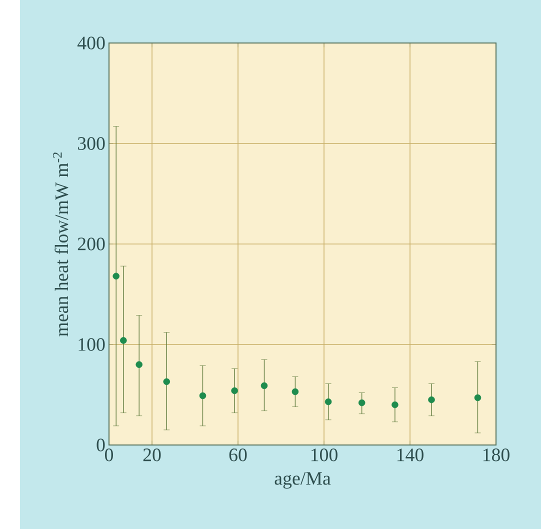  Describe the element at coordinates (109, 455) in the screenshot. I see `x-tick-label: 0` at that location.